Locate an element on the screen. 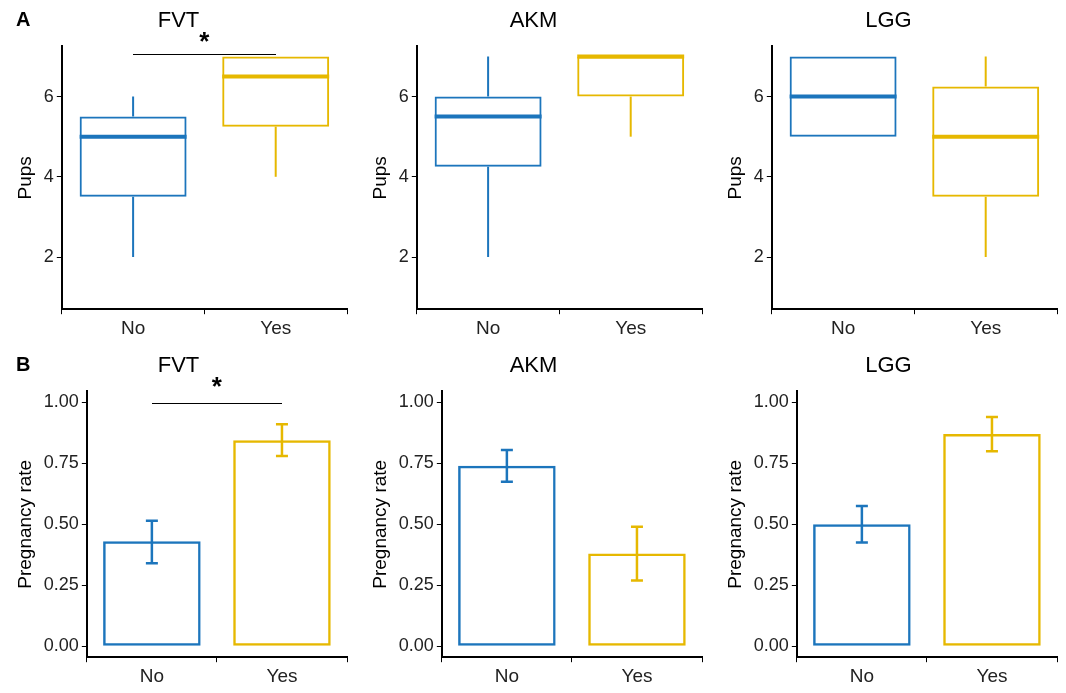 The image size is (1066, 693). text: B is located at coordinates (23, 363).